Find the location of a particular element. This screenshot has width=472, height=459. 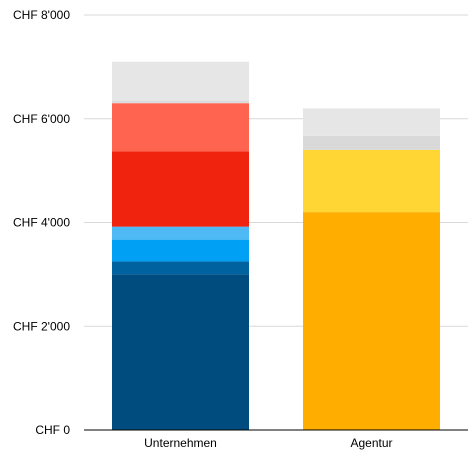

y-tick-label: CHF 2'000 is located at coordinates (41, 326).